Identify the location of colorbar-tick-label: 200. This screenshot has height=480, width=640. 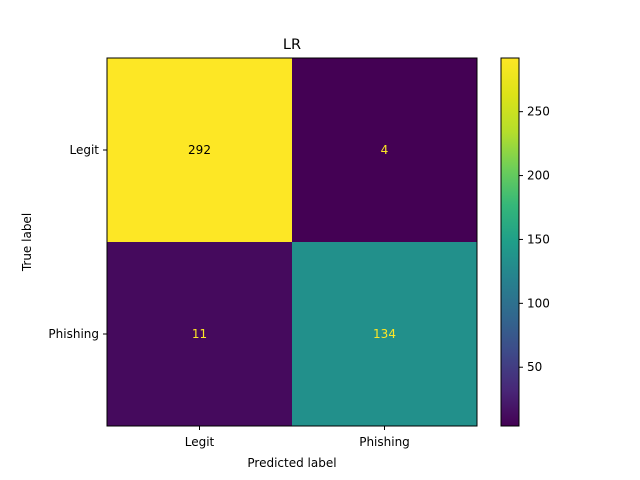
(538, 176).